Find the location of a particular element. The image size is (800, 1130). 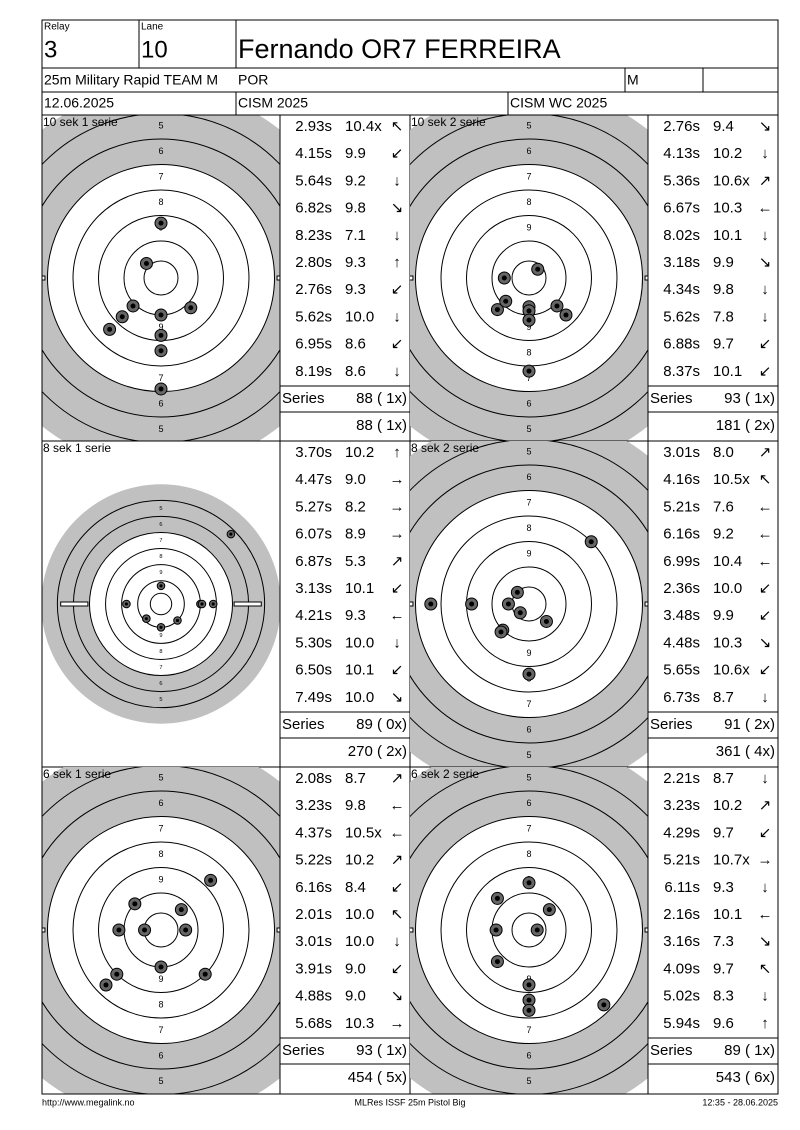

shot-score: 8.7 is located at coordinates (355, 778).